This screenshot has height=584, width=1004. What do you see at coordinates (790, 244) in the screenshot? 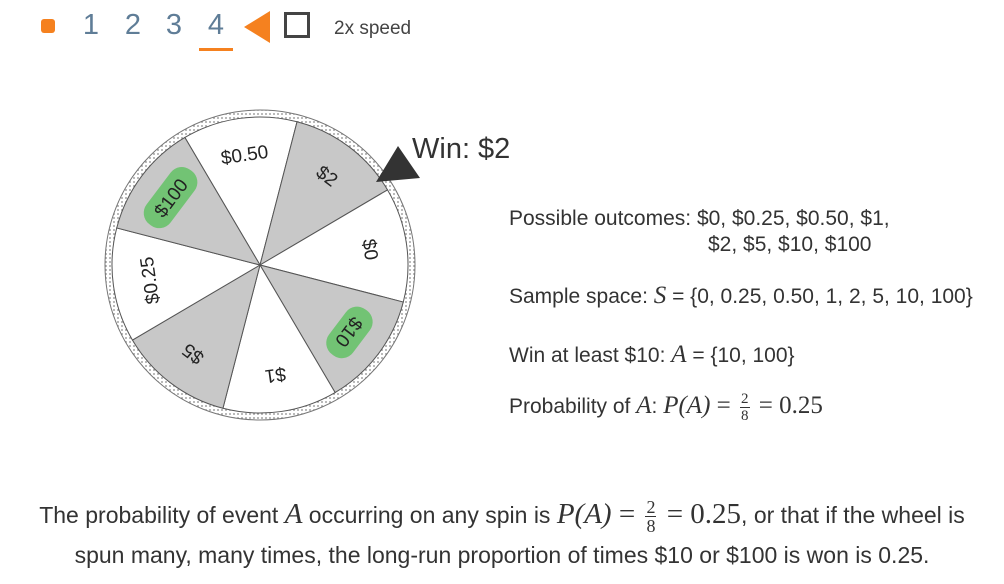
I see `outcomes-line-2: $2, $5, $10, $100` at bounding box center [790, 244].